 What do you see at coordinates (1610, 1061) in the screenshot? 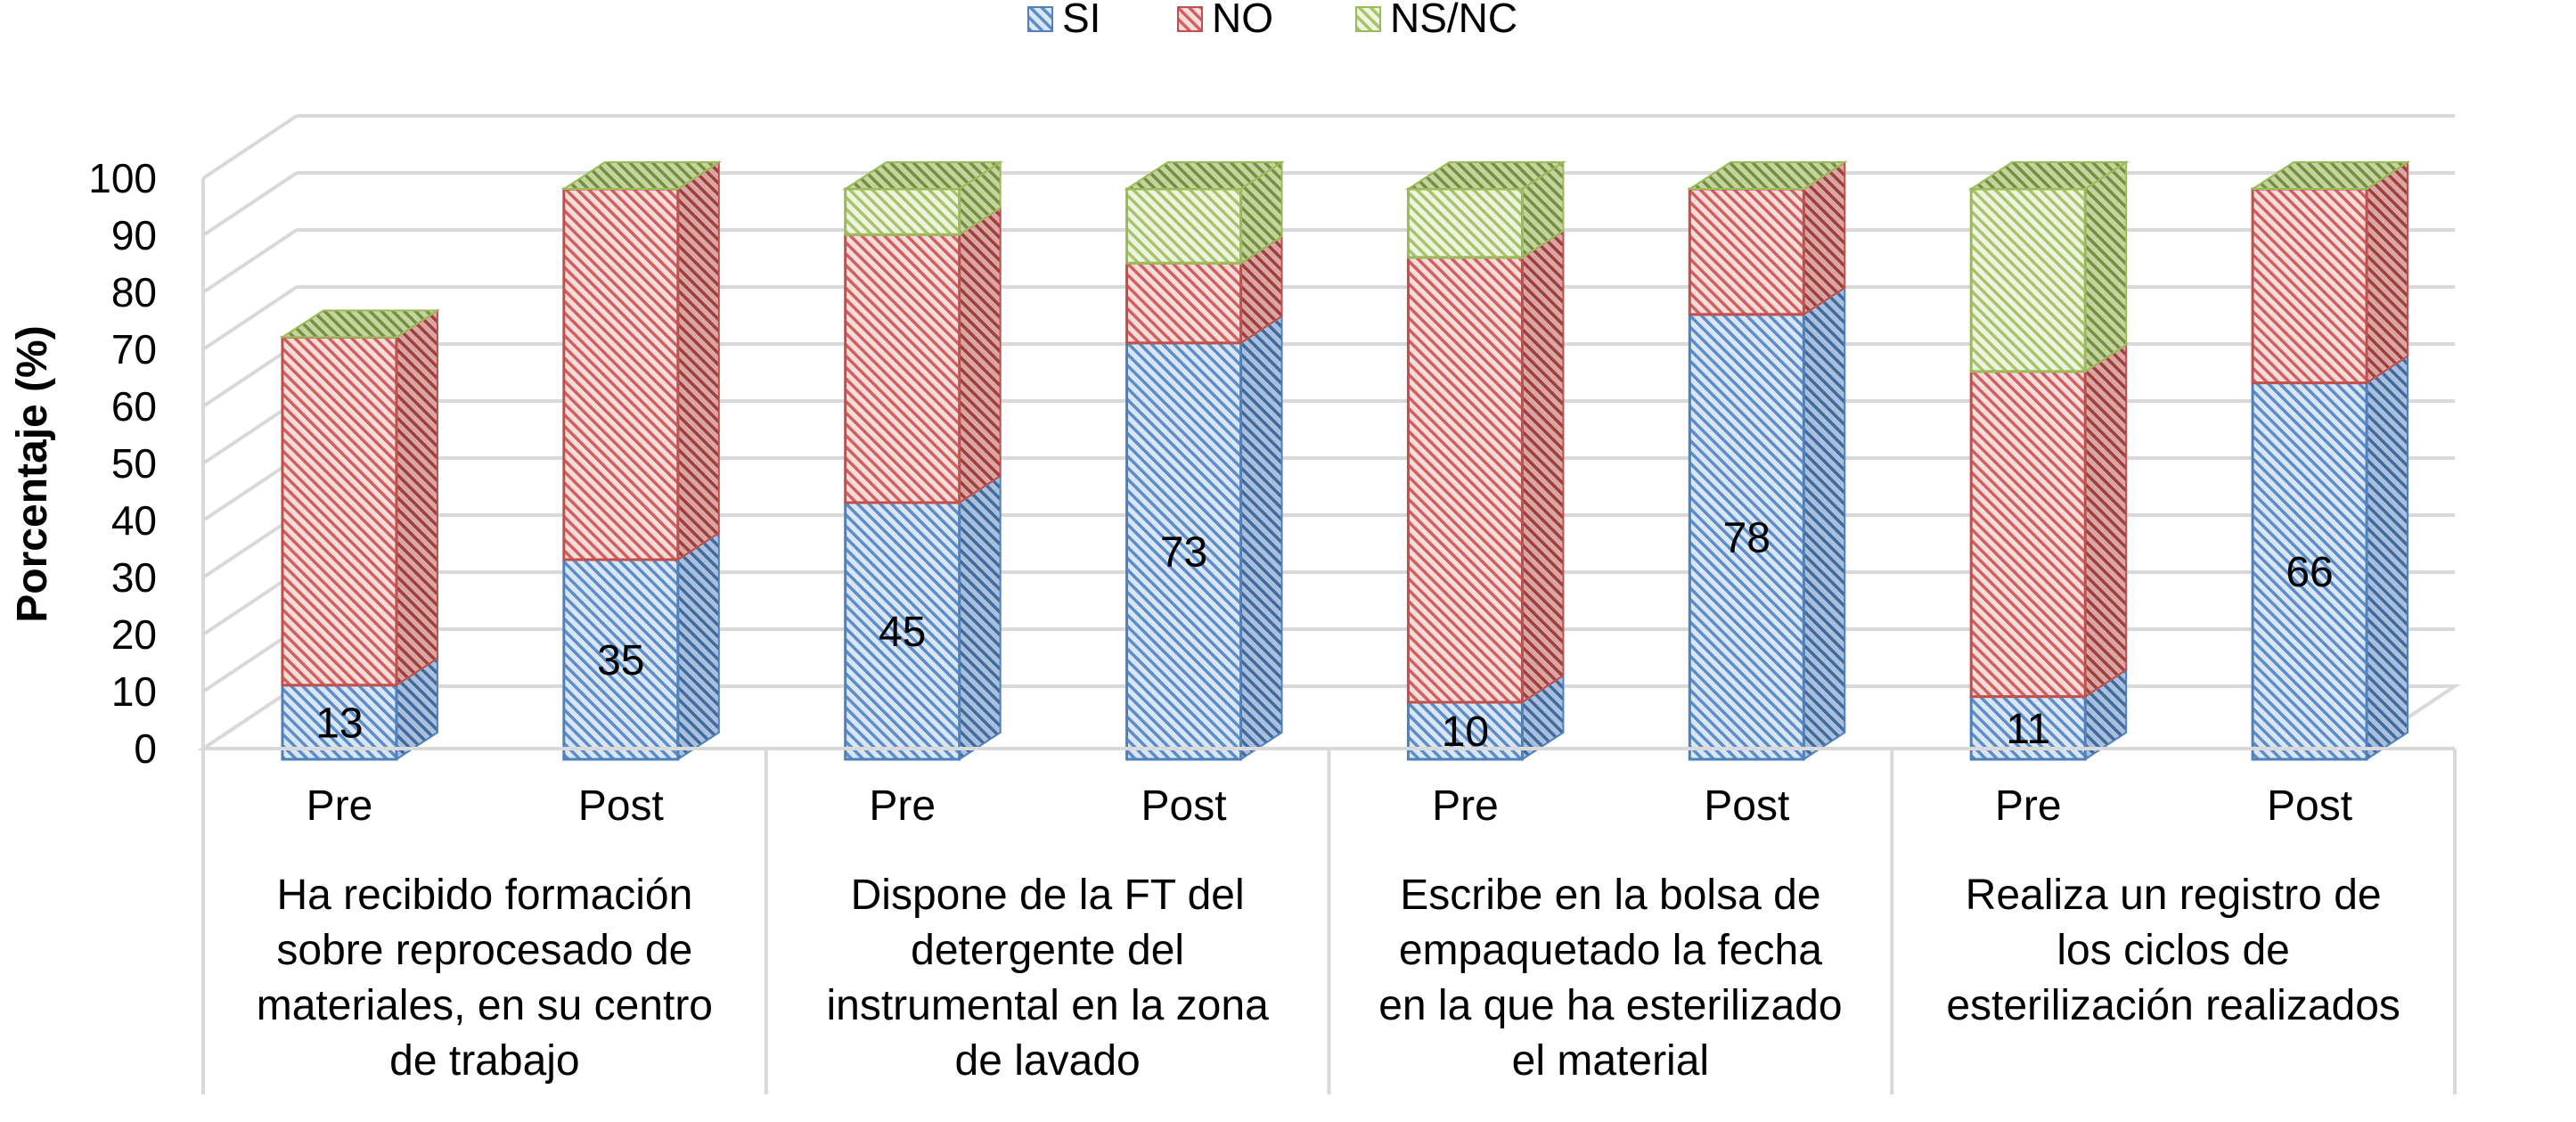
I see `x-group-label: el material` at bounding box center [1610, 1061].